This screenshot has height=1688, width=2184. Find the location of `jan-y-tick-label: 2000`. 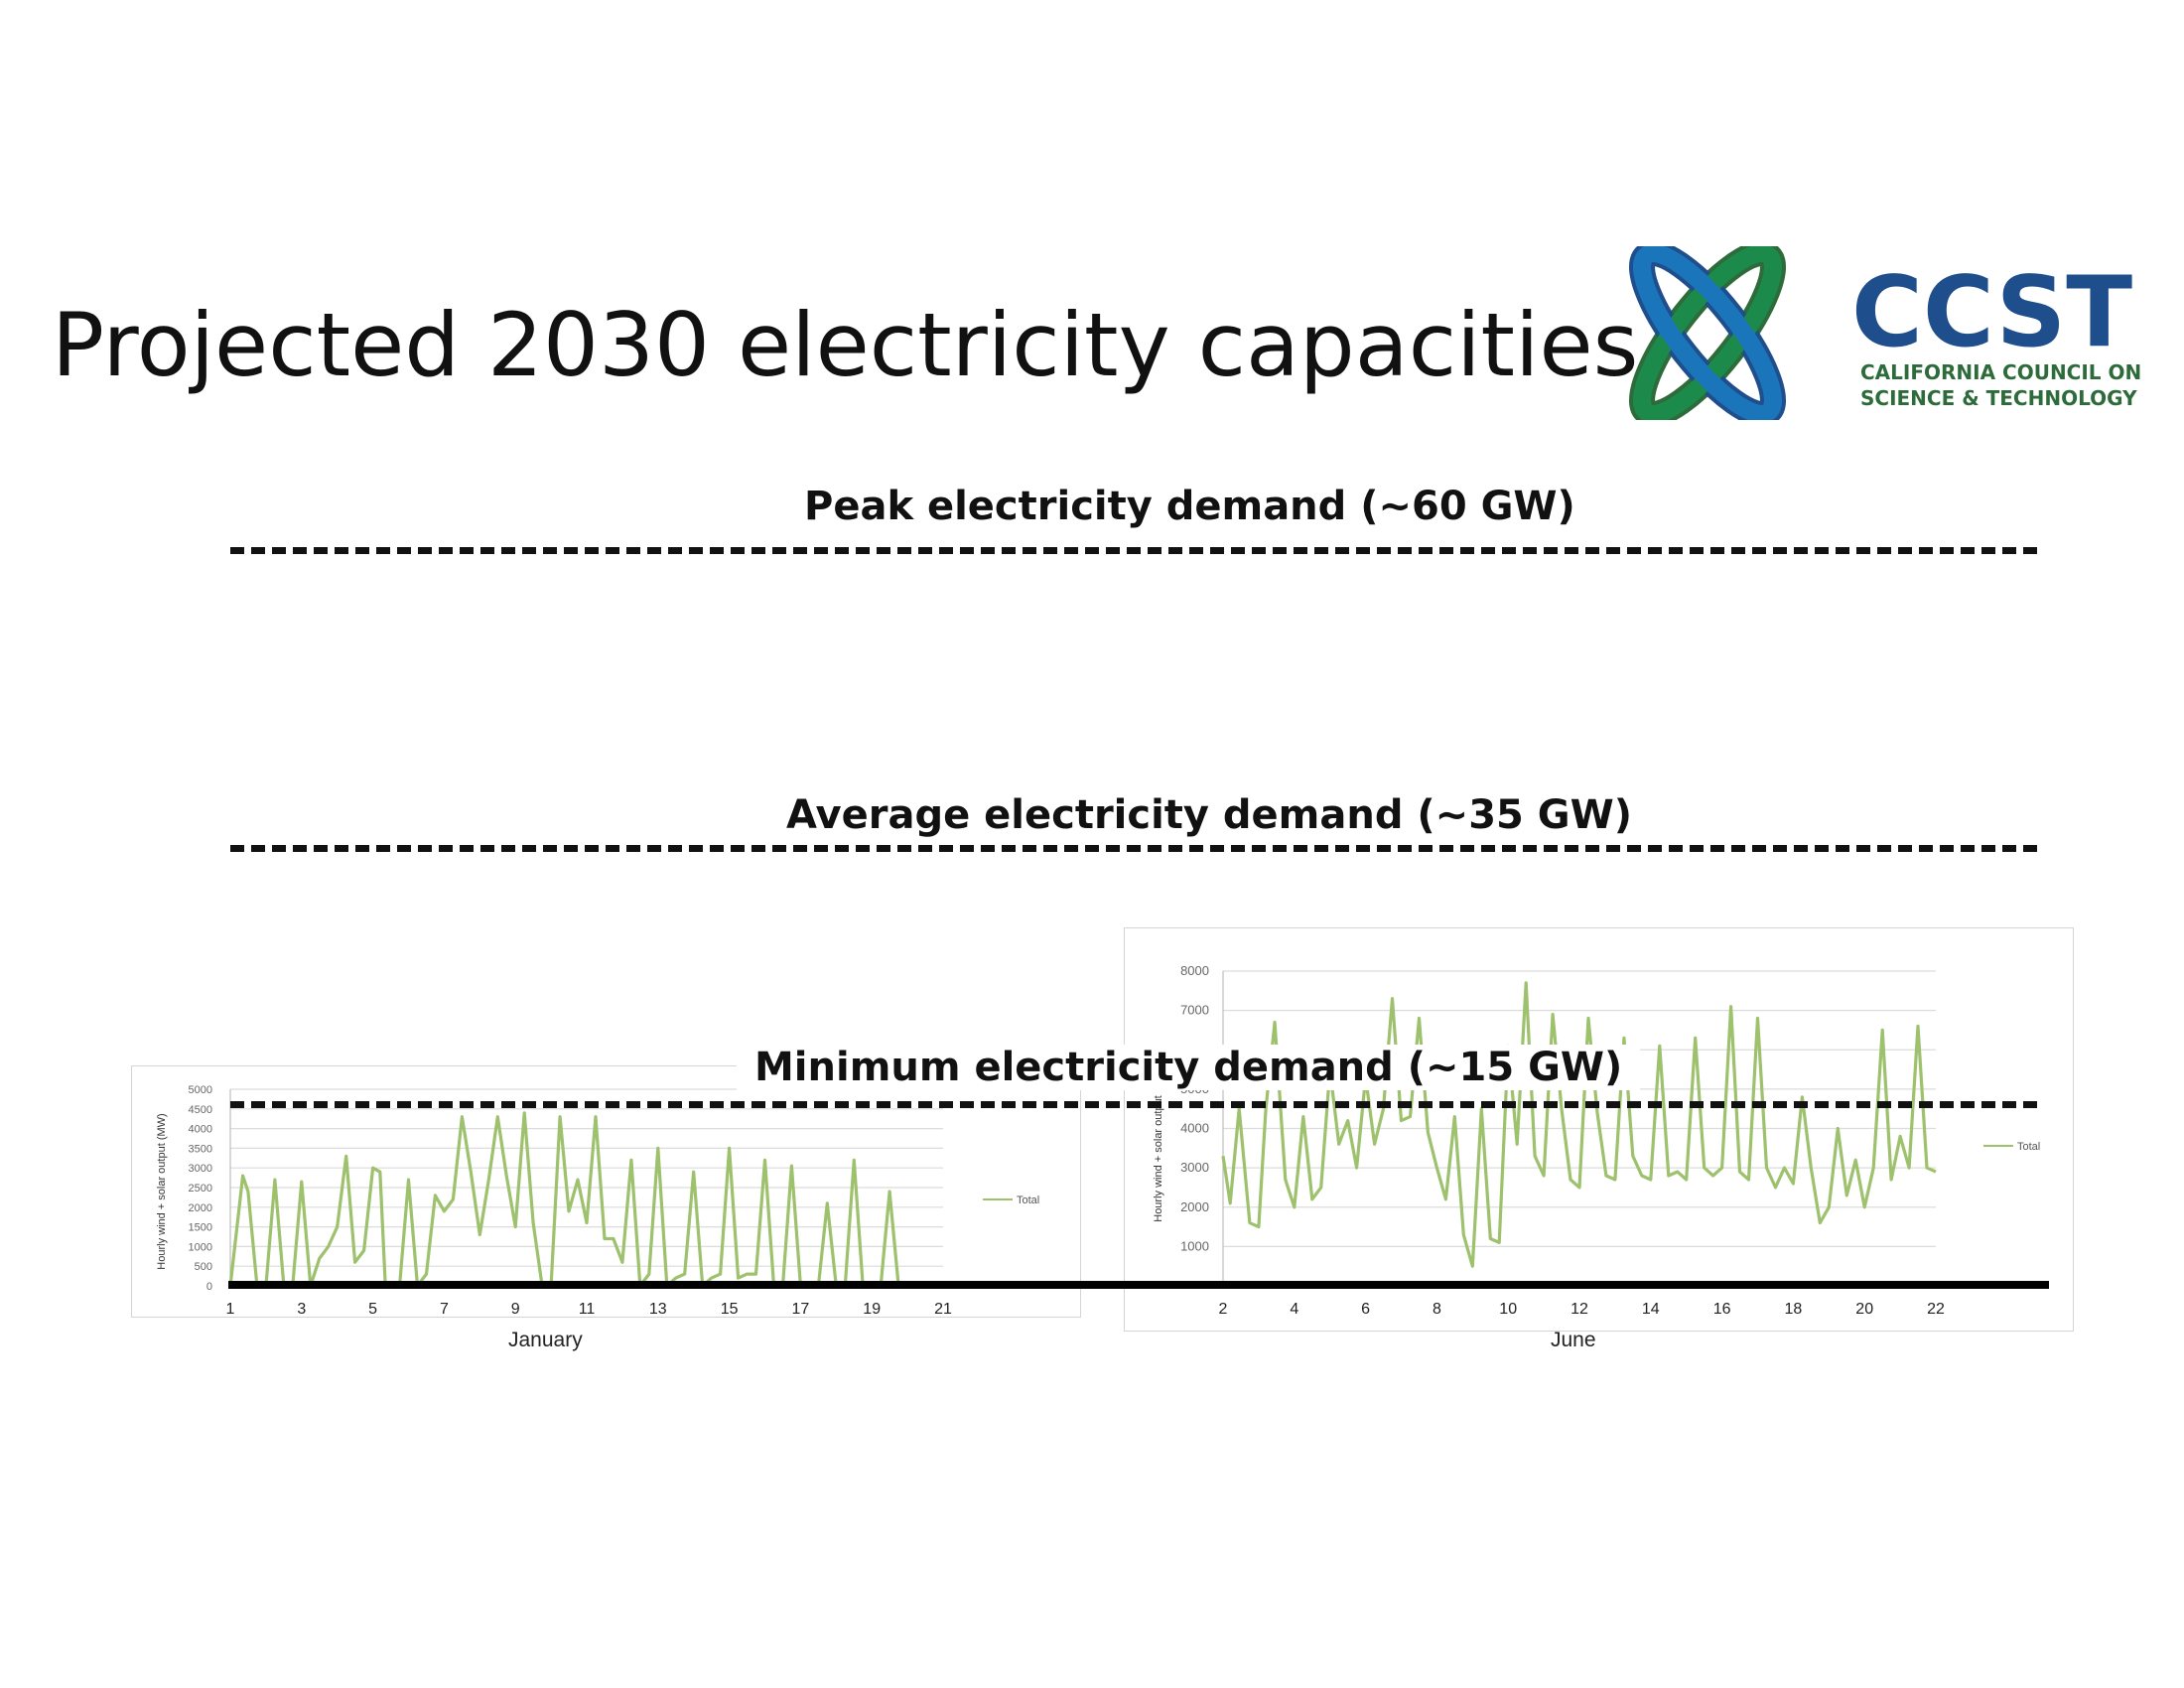

jan-y-tick-label: 2000 is located at coordinates (200, 1208).